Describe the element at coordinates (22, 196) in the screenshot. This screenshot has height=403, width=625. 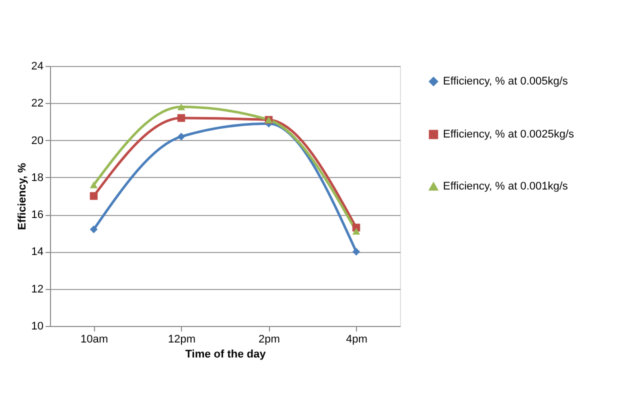
I see `y-axis-title: Efficiency, %` at that location.